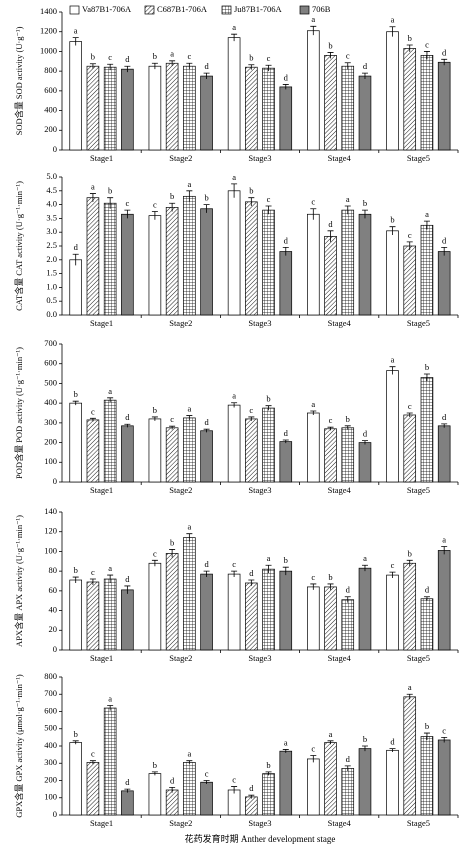  I want to click on x-axis-label: 花药发育时期 Anther development stage, so click(260, 838).